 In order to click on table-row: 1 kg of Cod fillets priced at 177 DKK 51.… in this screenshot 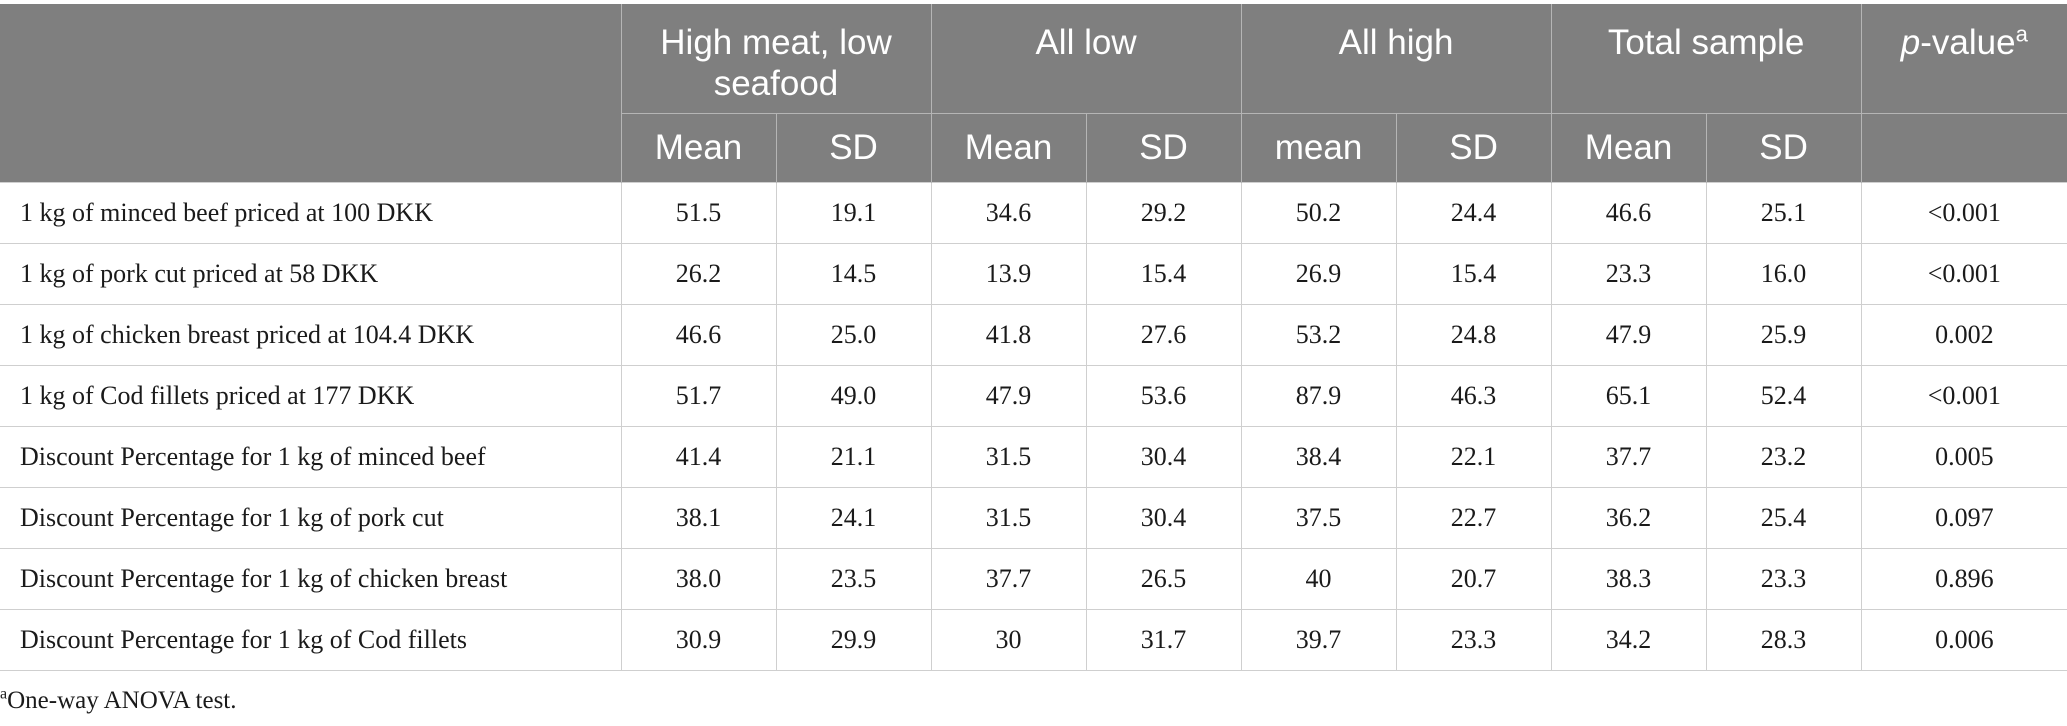, I will do `click(1033, 395)`.